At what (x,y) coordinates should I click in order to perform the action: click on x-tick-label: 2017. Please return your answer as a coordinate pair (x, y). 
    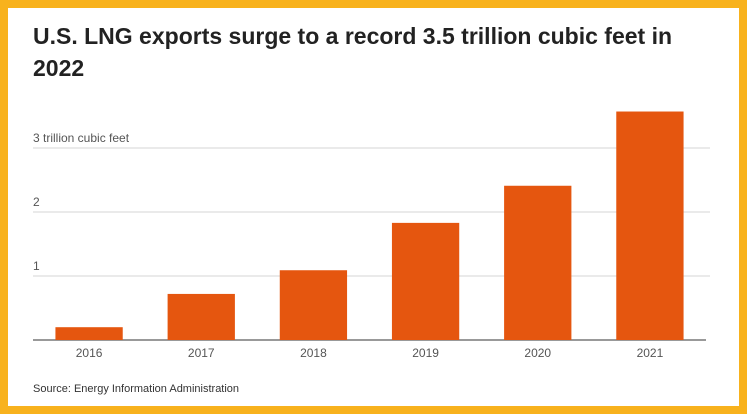
    Looking at the image, I should click on (201, 353).